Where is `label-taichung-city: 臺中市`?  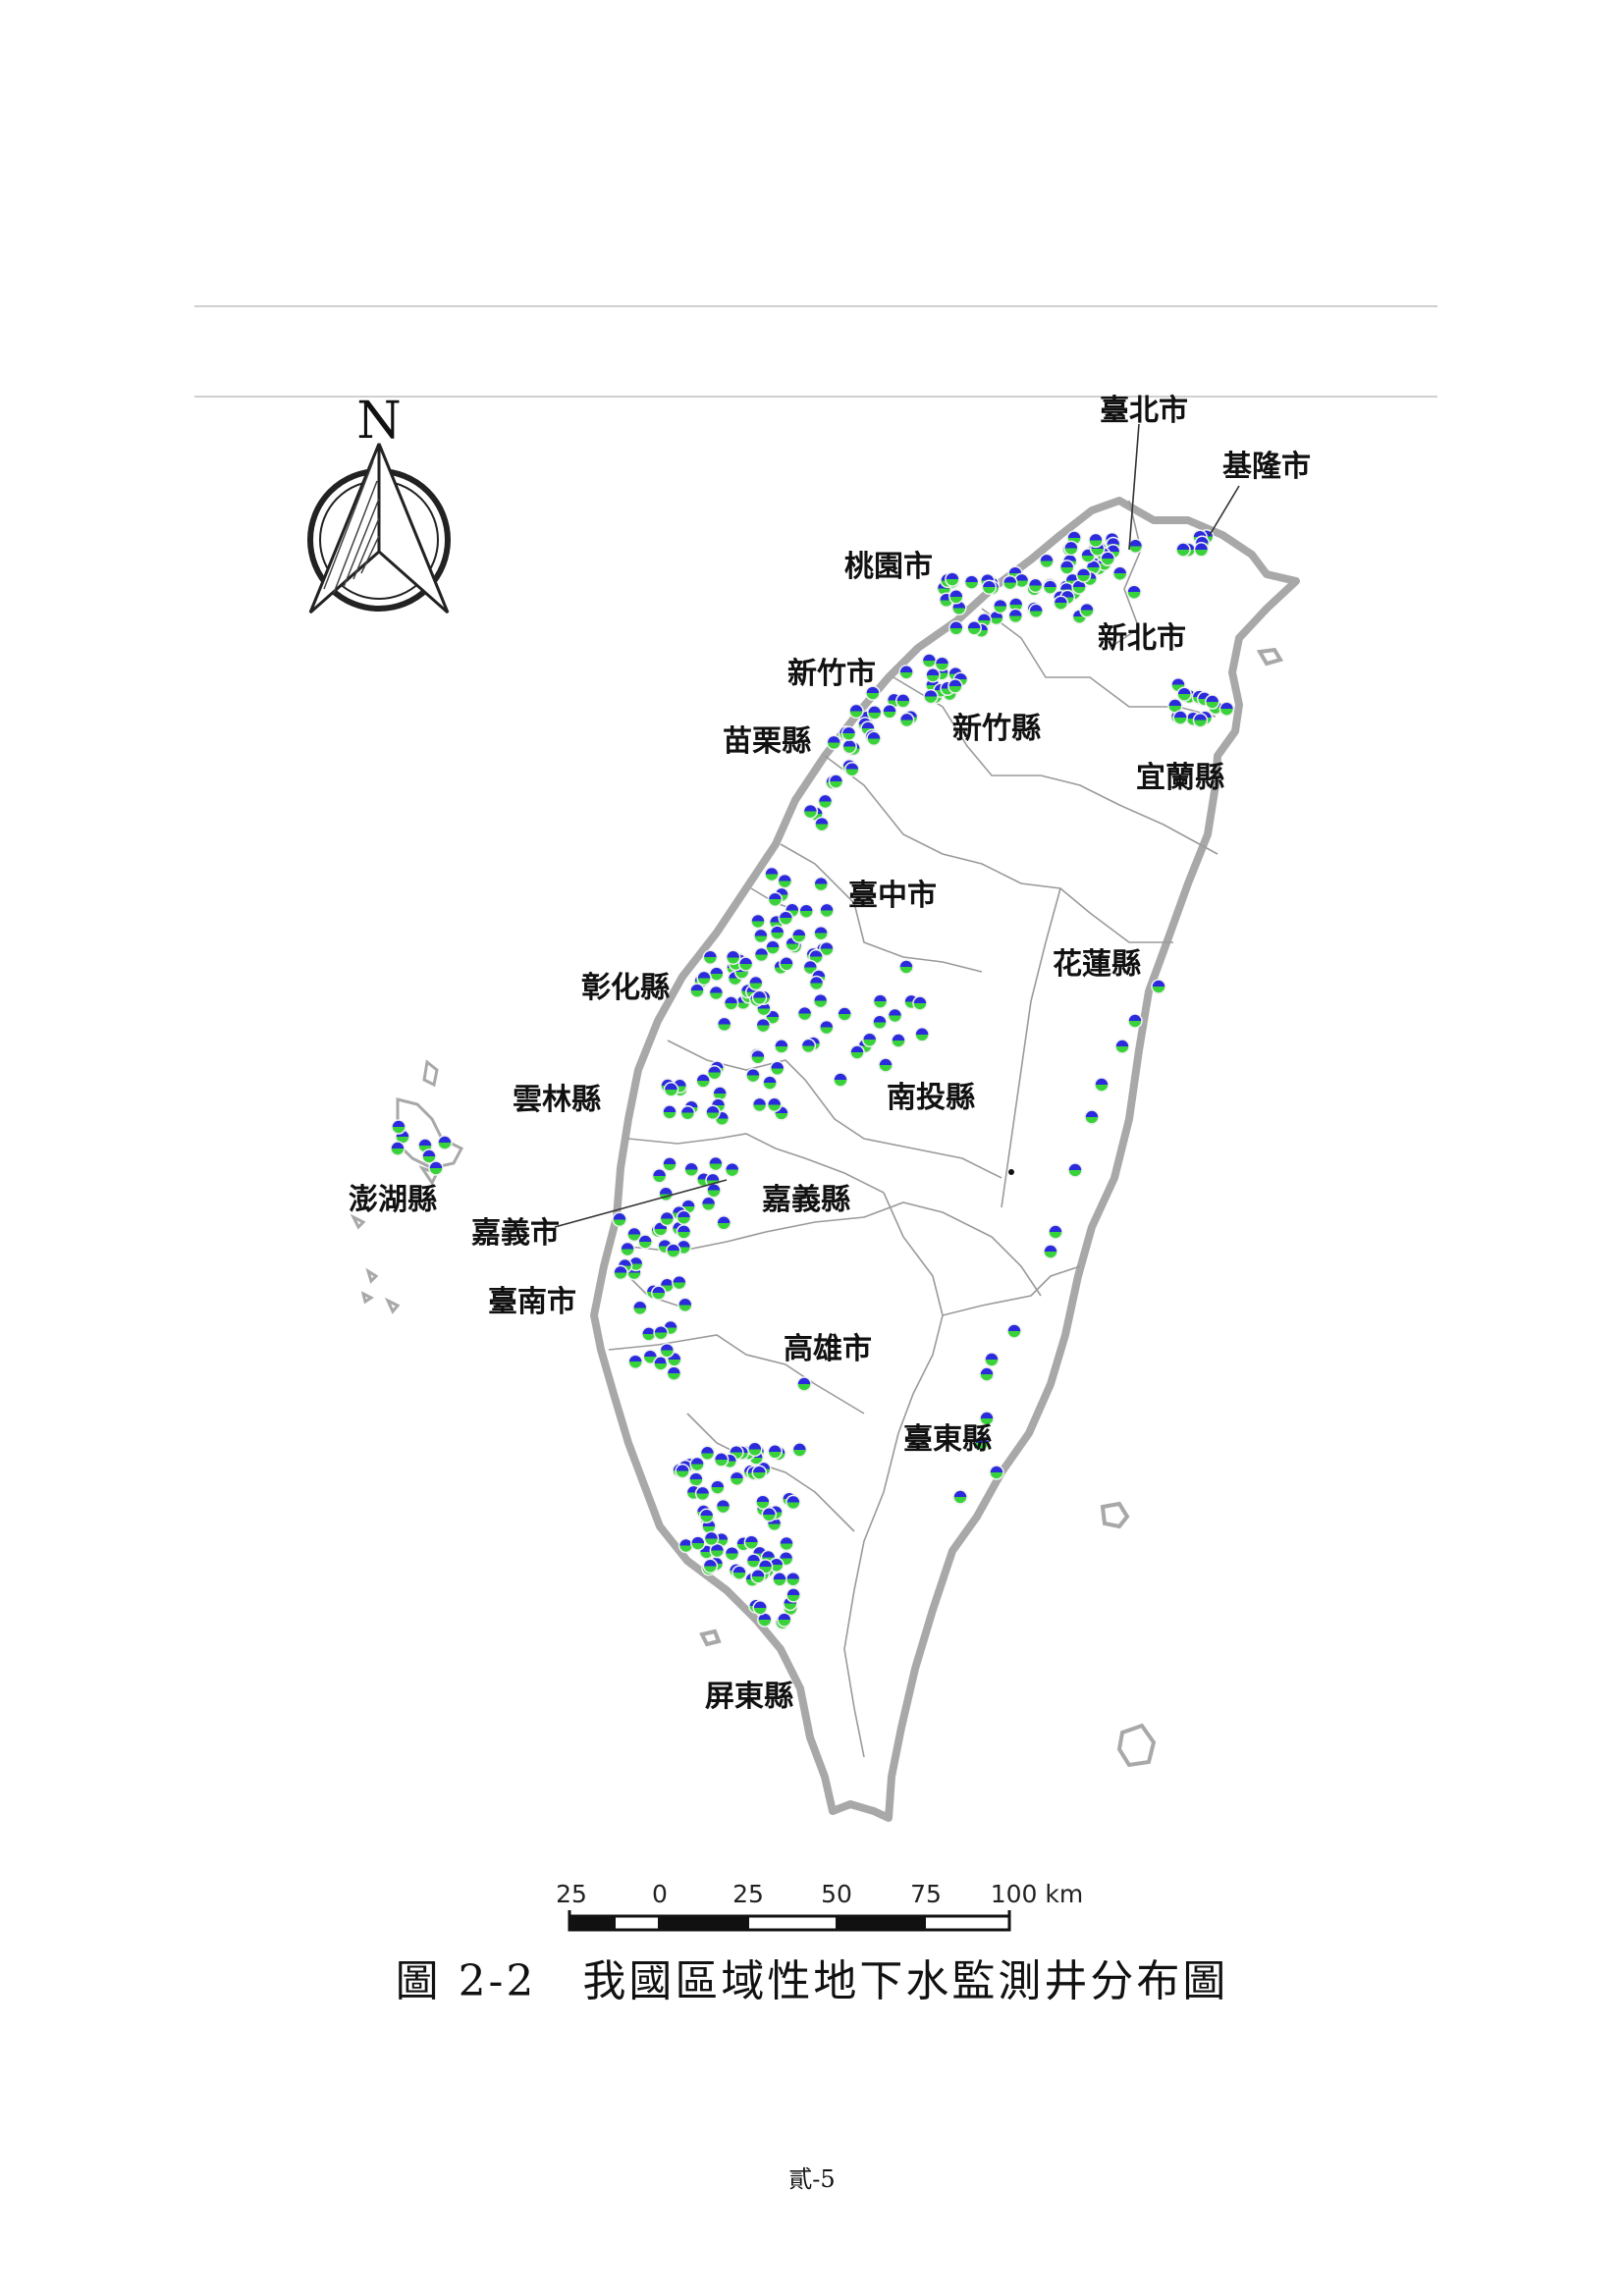 label-taichung-city: 臺中市 is located at coordinates (892, 896).